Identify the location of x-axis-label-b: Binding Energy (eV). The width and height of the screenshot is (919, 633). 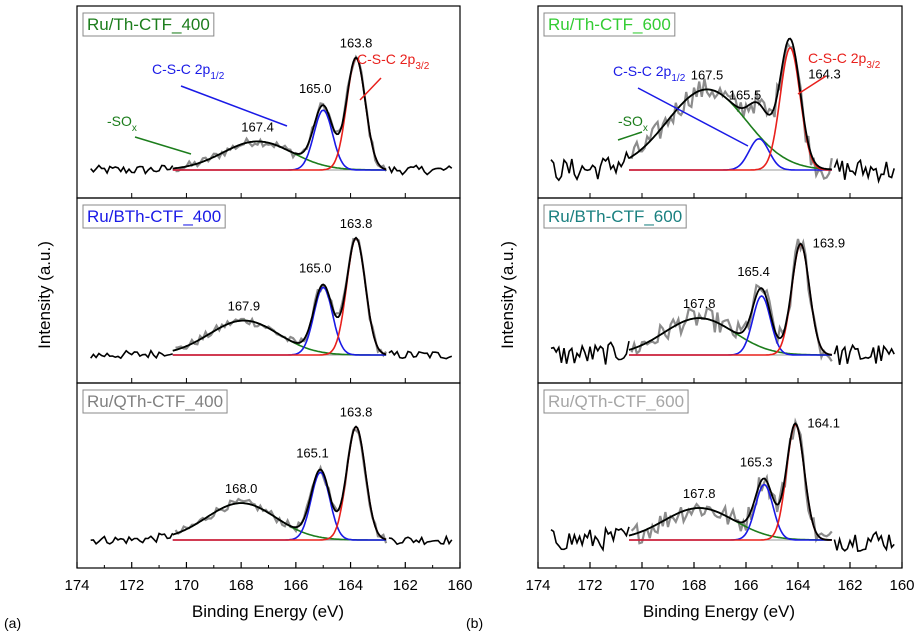
(719, 611).